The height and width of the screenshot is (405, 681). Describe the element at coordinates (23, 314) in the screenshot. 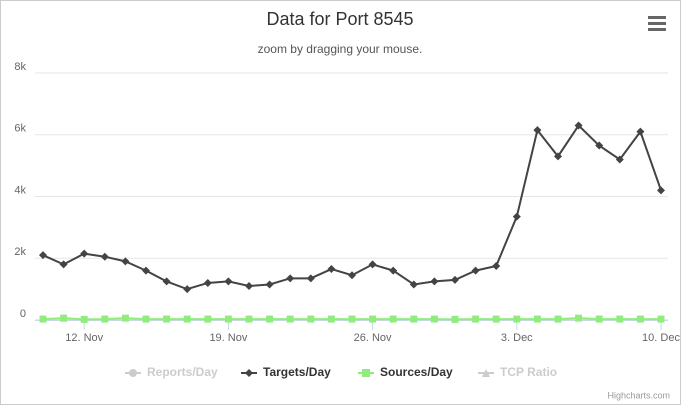

I see `y-tick-label: 0` at that location.